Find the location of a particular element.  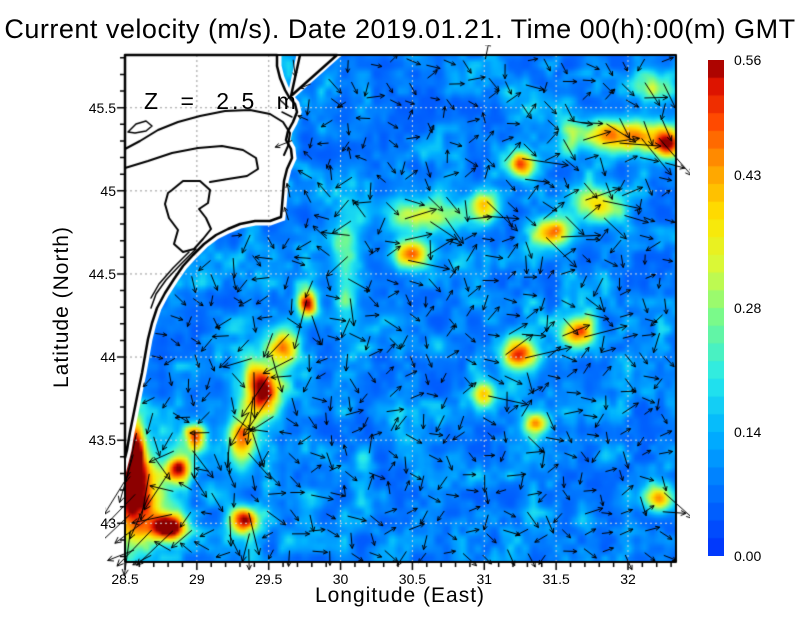

x-tick-label: 29 is located at coordinates (197, 579).